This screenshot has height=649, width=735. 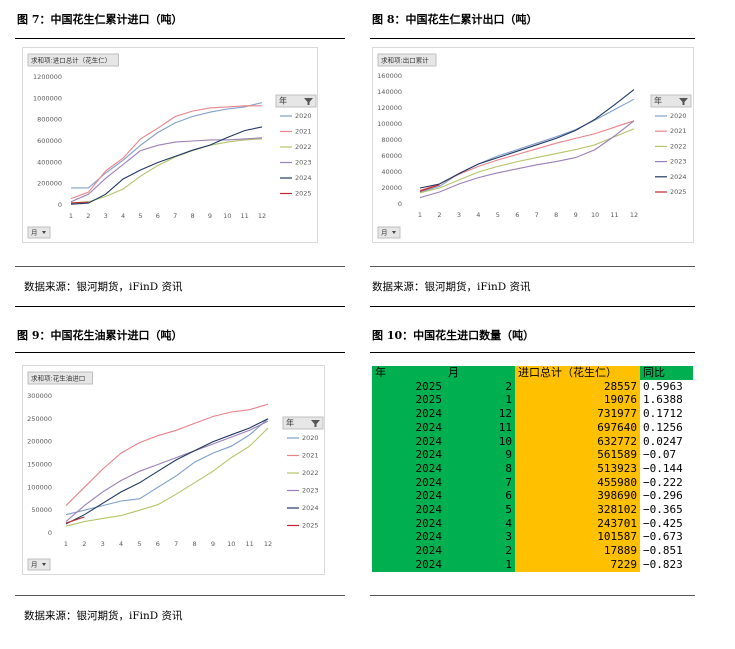 I want to click on y-tick-label: 300000, so click(x=39, y=396).